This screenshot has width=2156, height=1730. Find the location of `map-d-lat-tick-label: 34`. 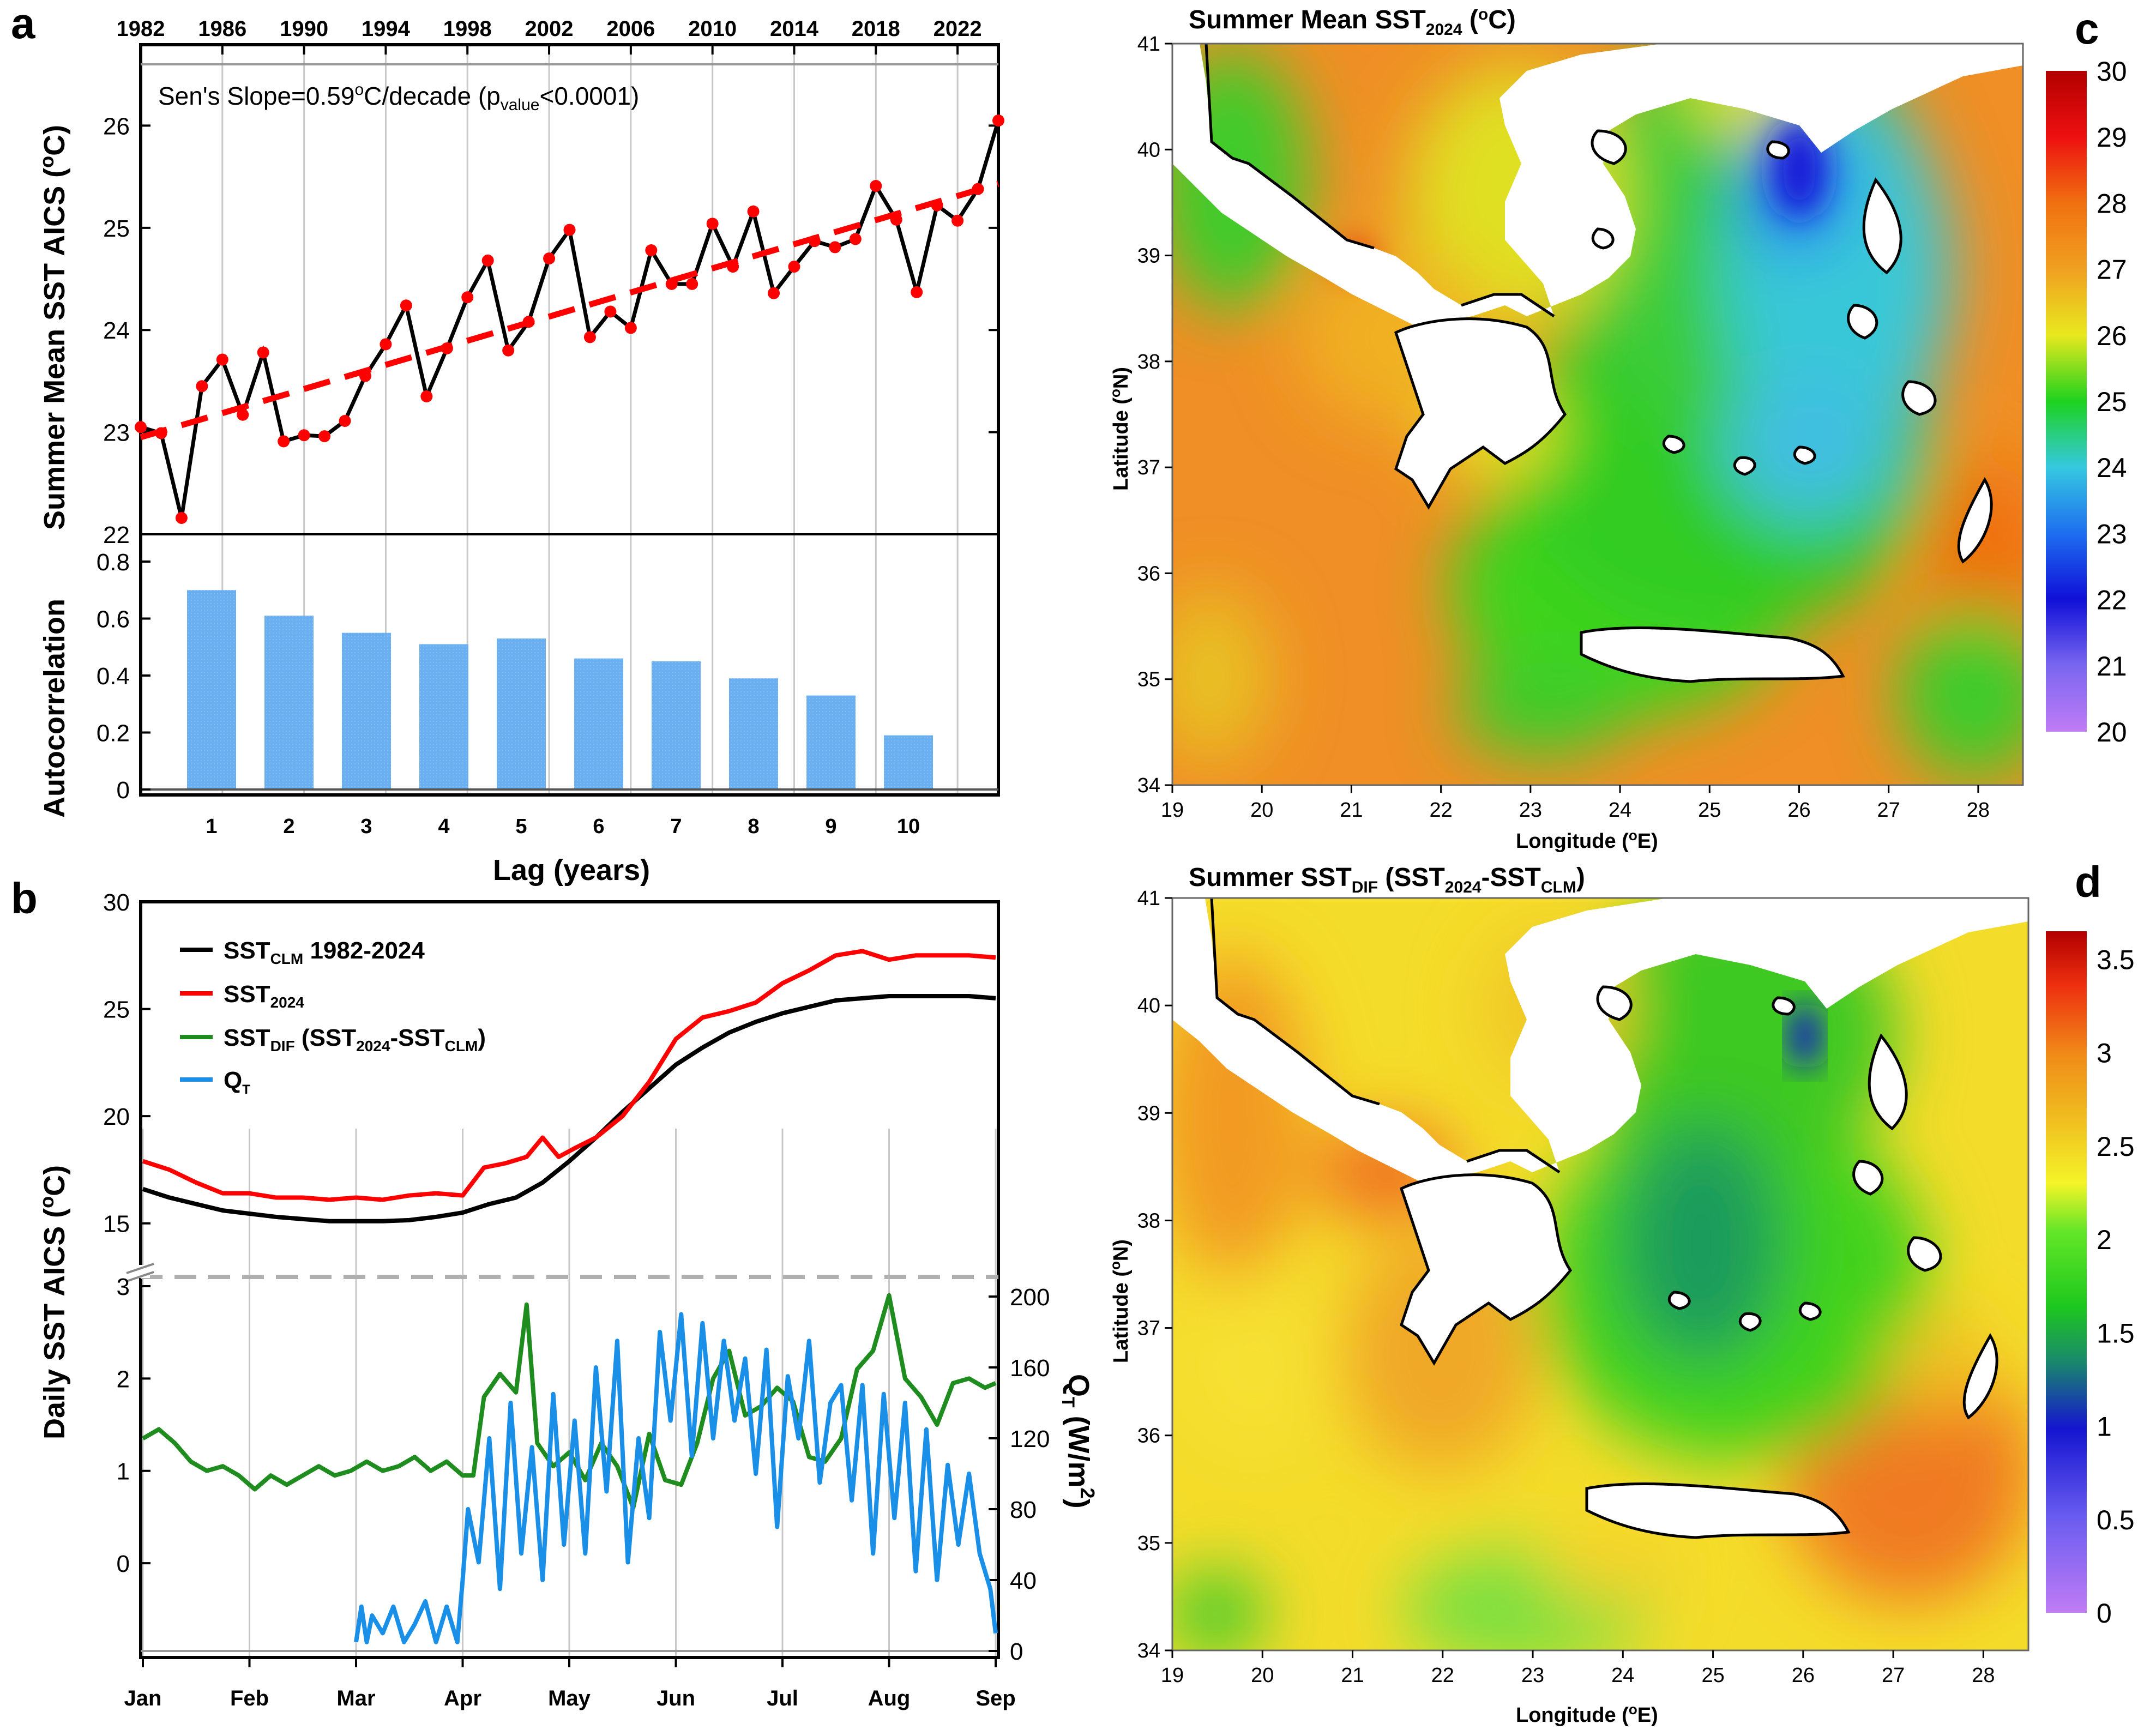

map-d-lat-tick-label: 34 is located at coordinates (1148, 1651).